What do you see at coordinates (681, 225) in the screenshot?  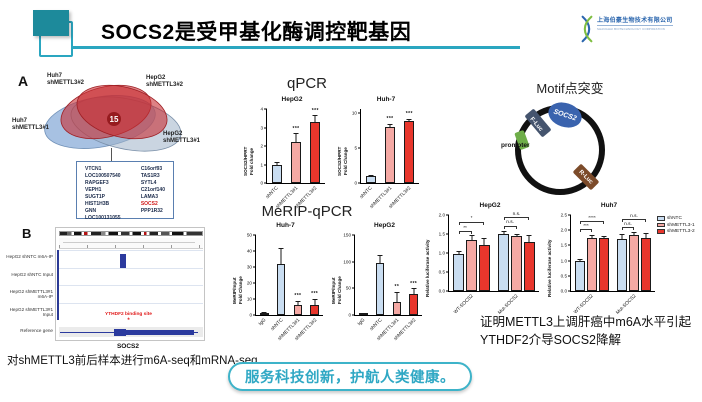 I see `legend-label: shMETTL3-1` at bounding box center [681, 225].